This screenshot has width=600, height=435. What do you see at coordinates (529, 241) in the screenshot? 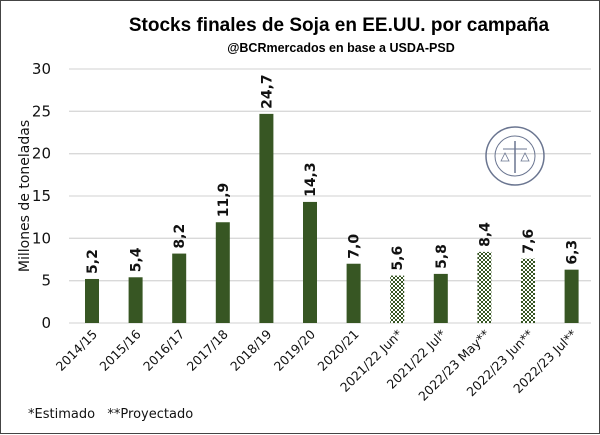
I see `data-label: 7,6` at bounding box center [529, 241].